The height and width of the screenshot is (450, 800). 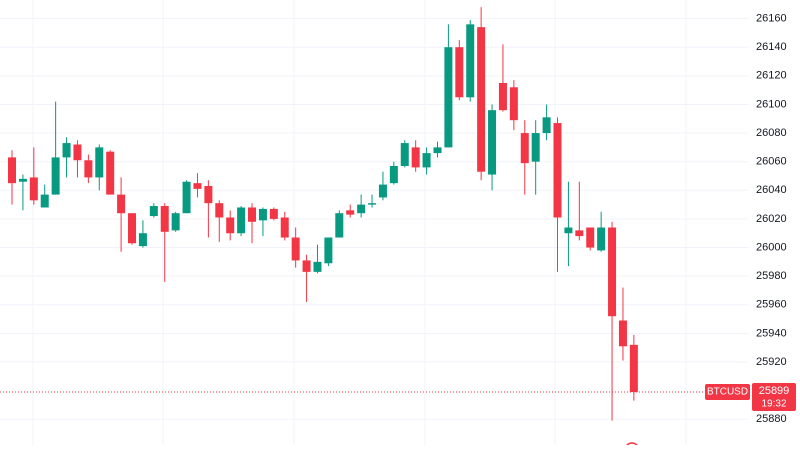 What do you see at coordinates (773, 404) in the screenshot?
I see `time-label: 19:32` at bounding box center [773, 404].